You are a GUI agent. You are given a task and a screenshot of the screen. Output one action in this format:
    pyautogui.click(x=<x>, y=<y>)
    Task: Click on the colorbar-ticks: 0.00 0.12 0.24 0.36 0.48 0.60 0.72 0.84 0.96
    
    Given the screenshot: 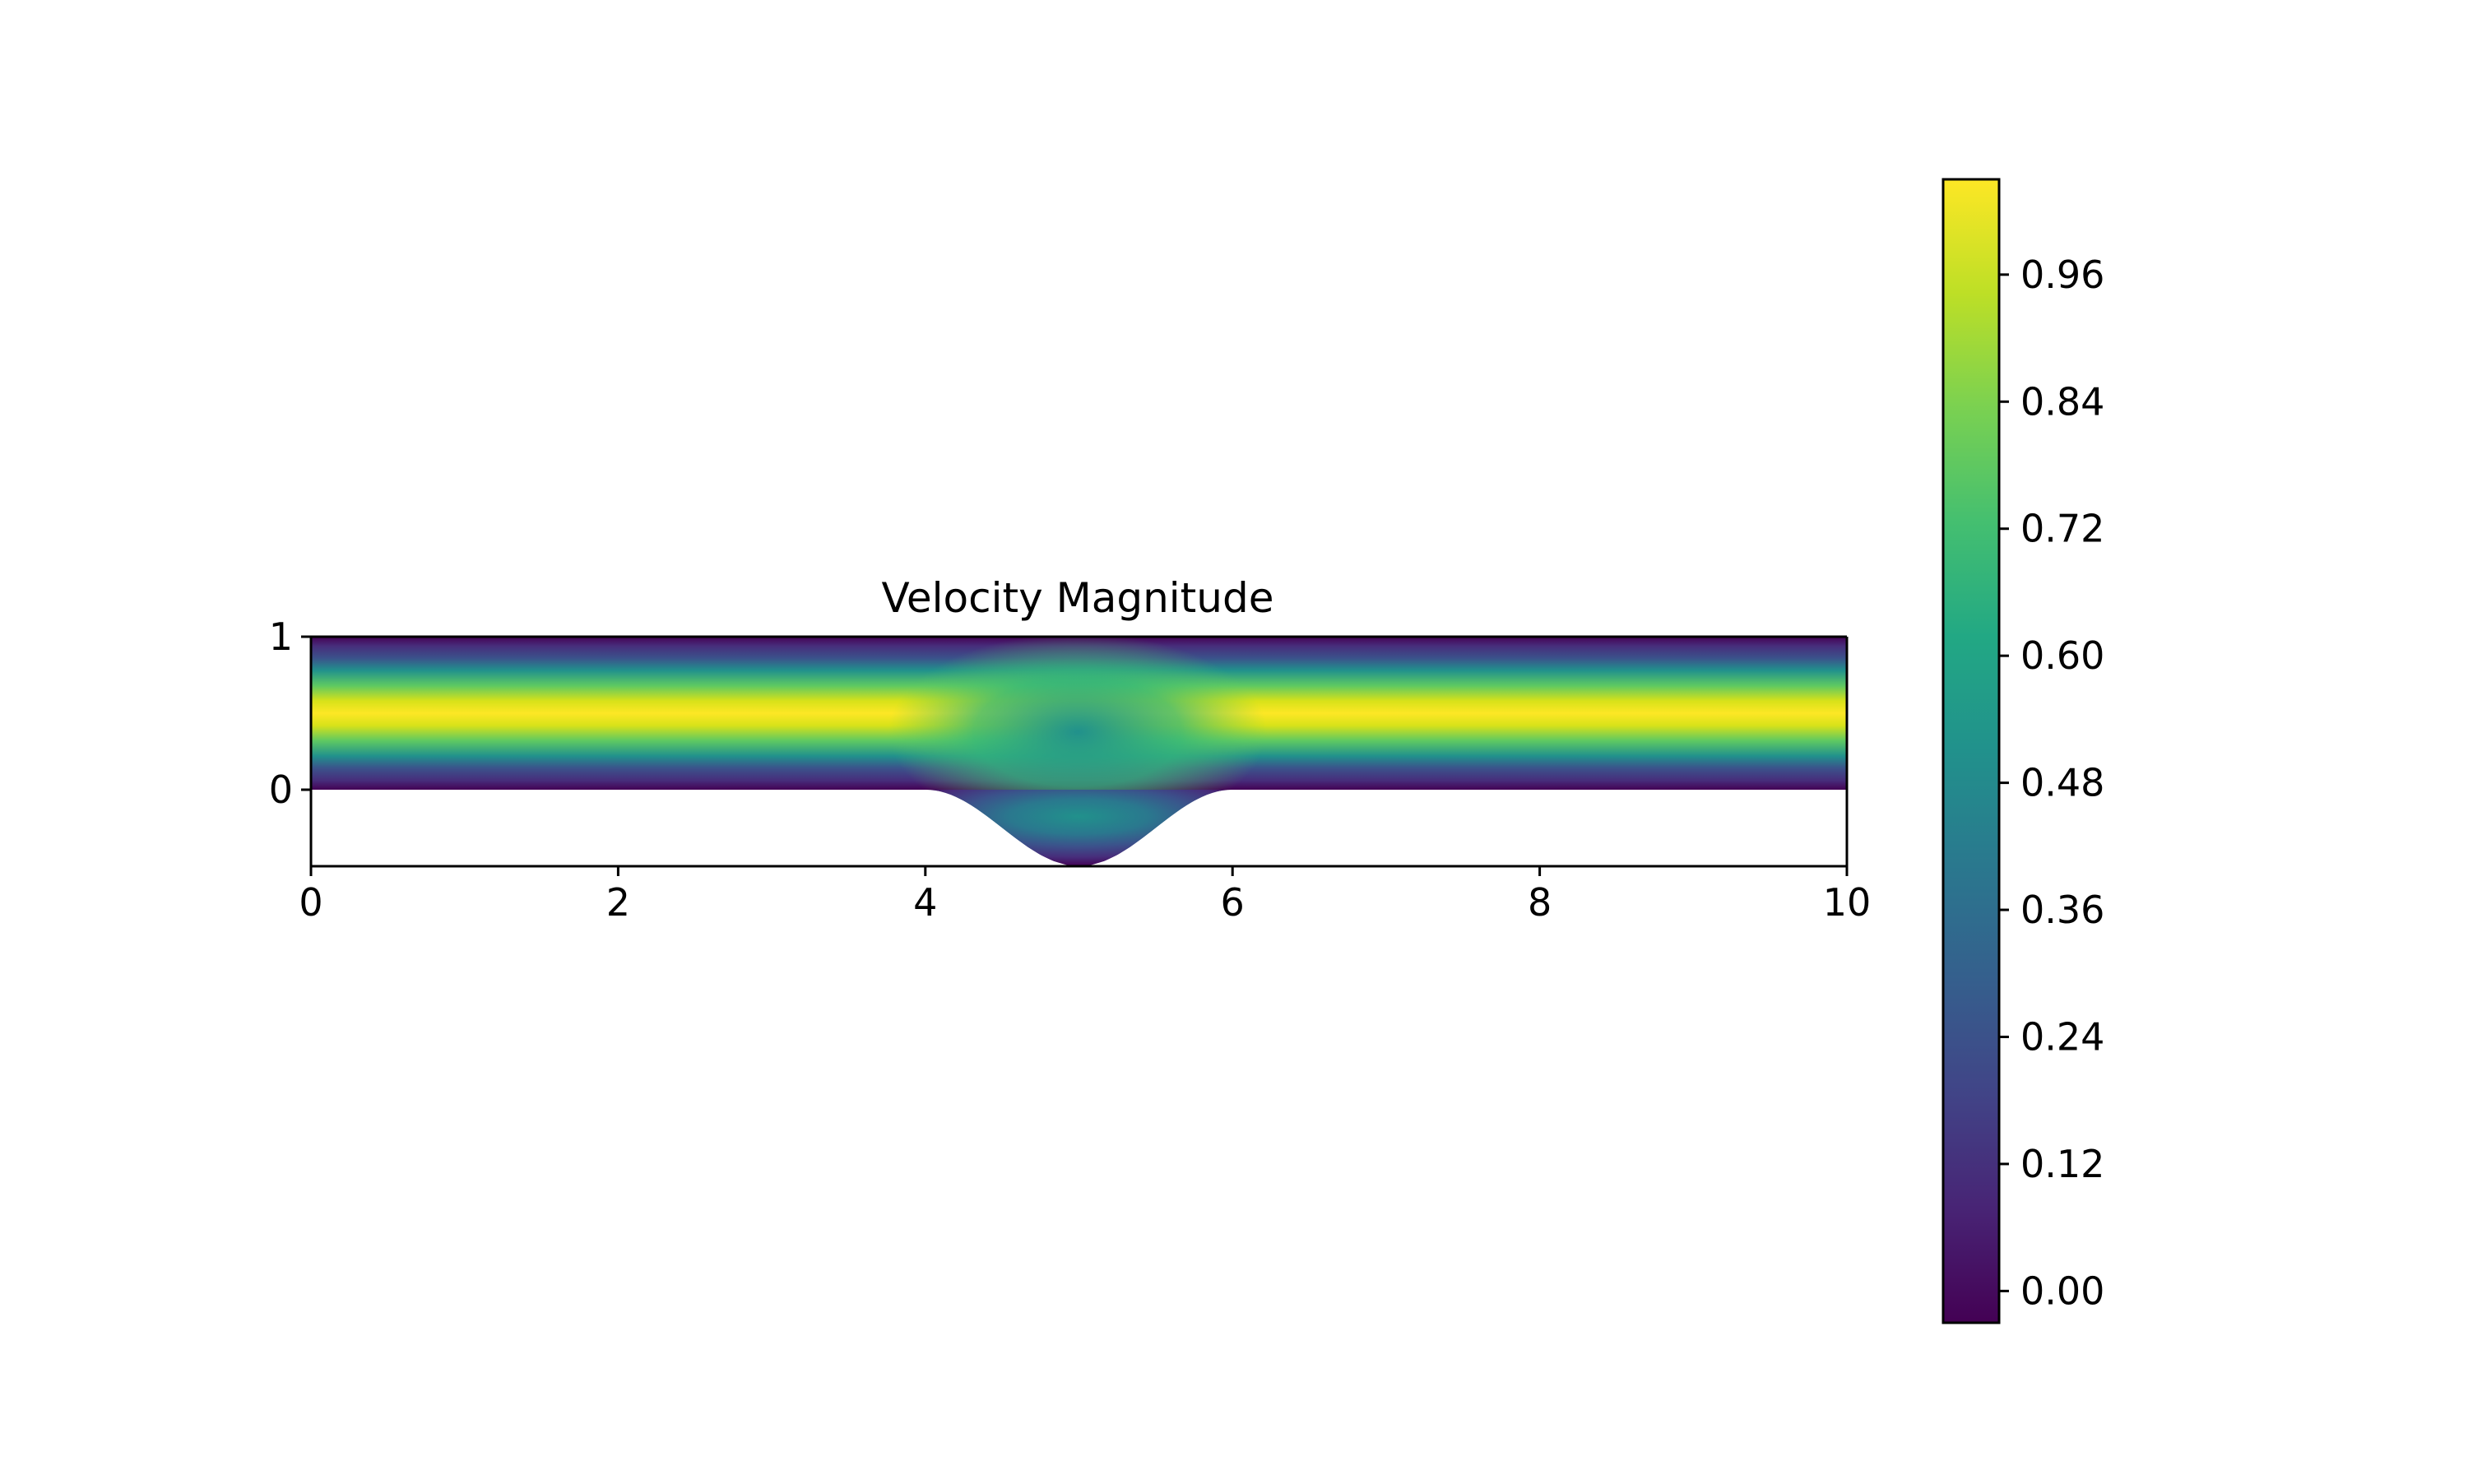 What is the action you would take?
    pyautogui.click(x=2051, y=783)
    